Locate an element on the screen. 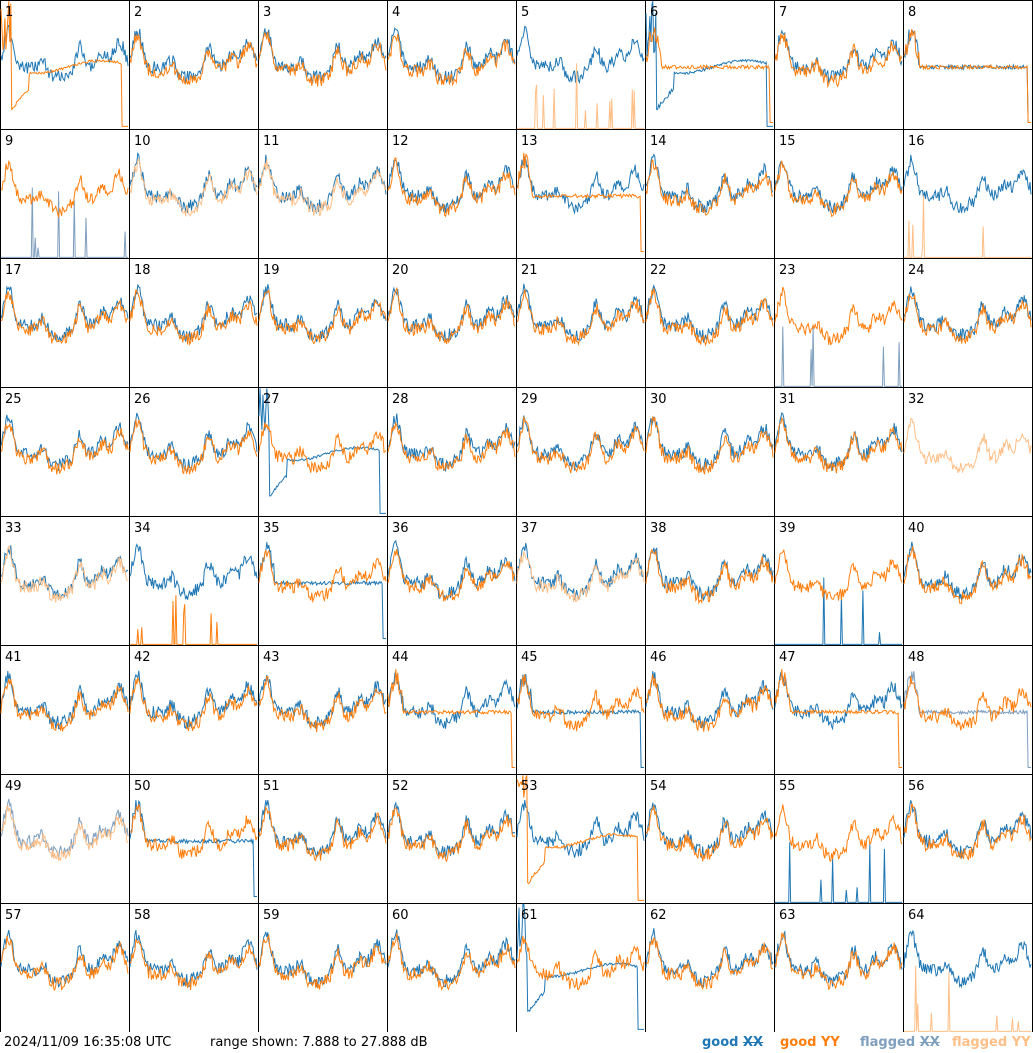 The width and height of the screenshot is (1033, 1053). legend-good-yy: good YY is located at coordinates (810, 1042).